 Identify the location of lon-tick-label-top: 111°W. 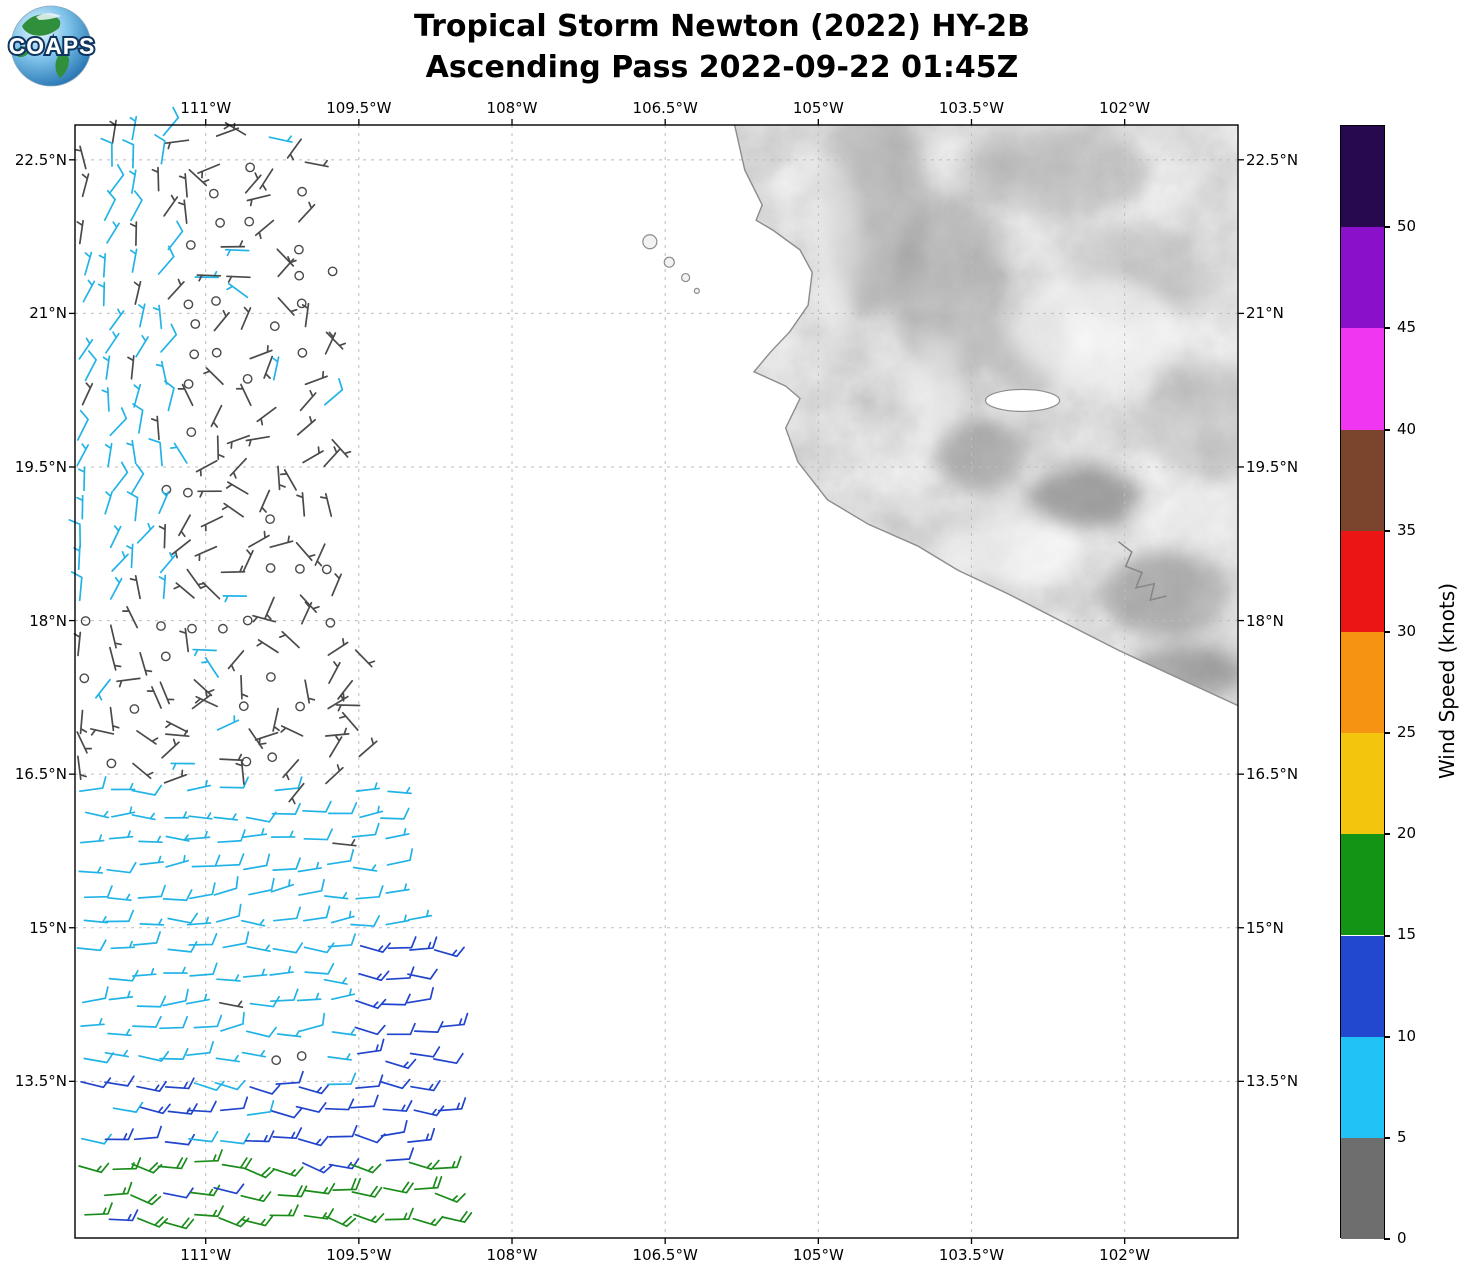
(206, 108).